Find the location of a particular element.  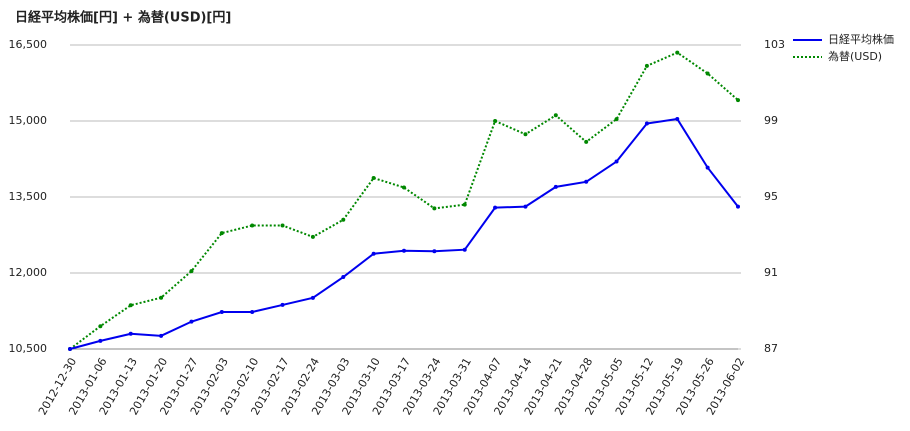

y2-tick-label: 99 is located at coordinates (771, 120).